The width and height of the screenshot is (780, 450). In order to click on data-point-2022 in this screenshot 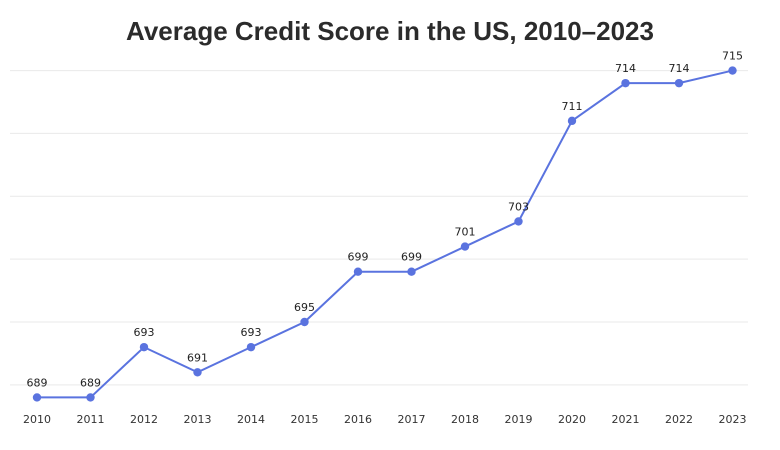, I will do `click(679, 83)`.